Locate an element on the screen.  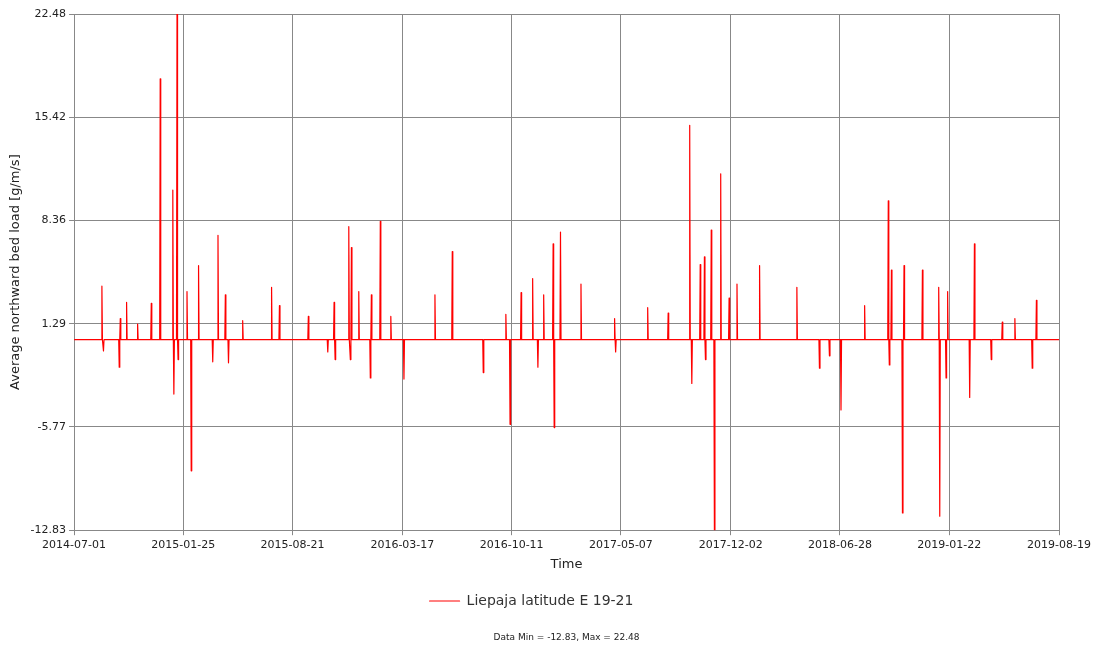
legend-label: Liepaja latitude E 19-21 is located at coordinates (550, 599).